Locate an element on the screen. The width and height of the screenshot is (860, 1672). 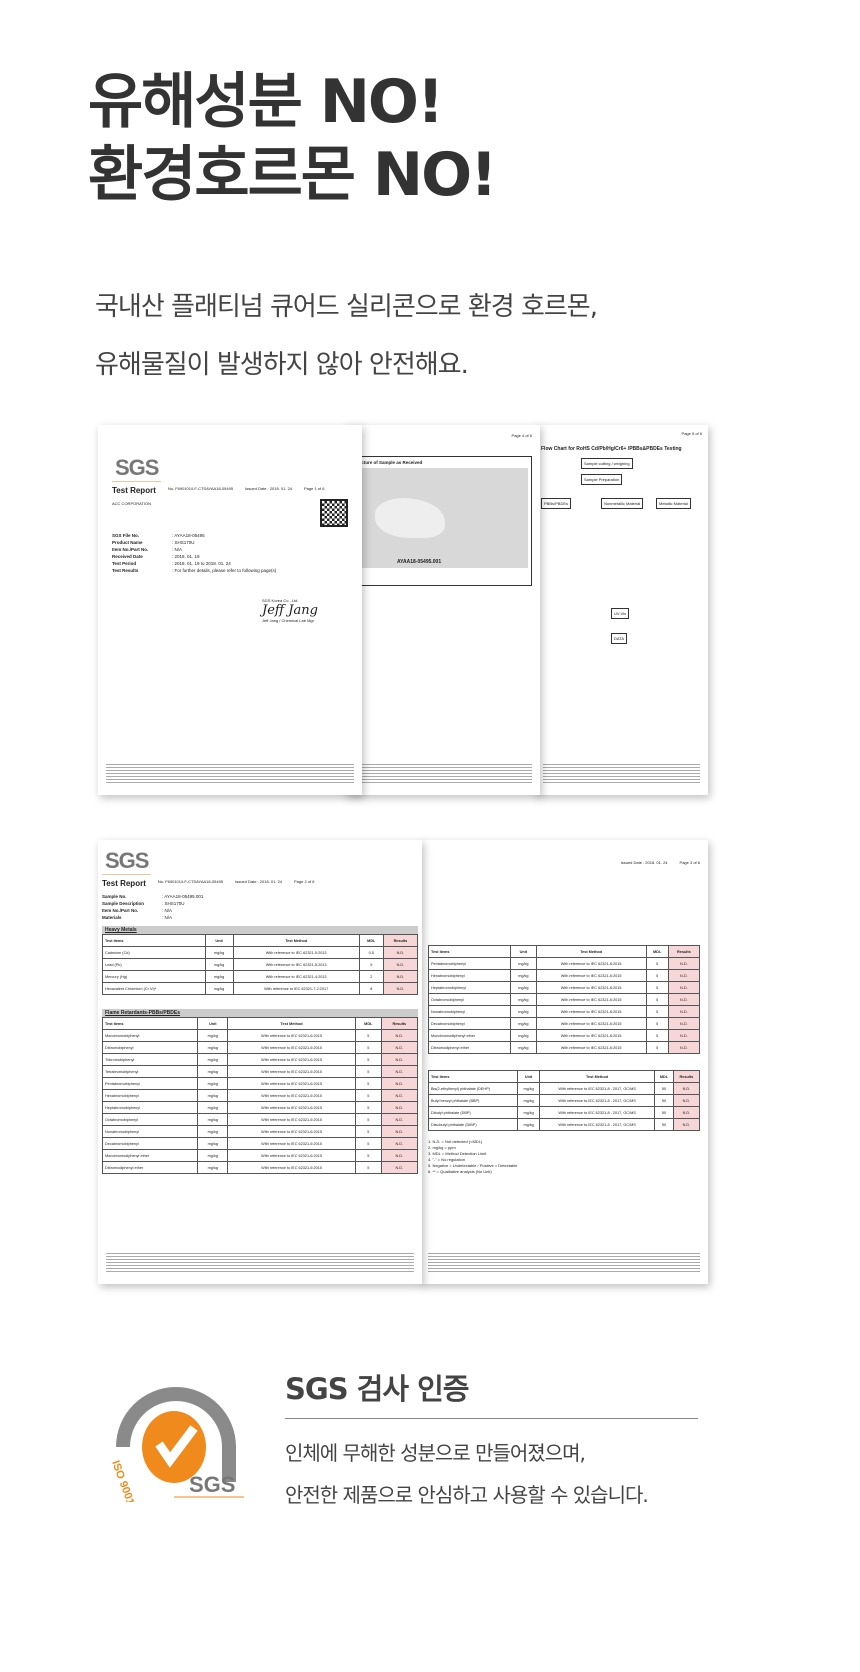
sgs-logo: SGS is located at coordinates (127, 861).